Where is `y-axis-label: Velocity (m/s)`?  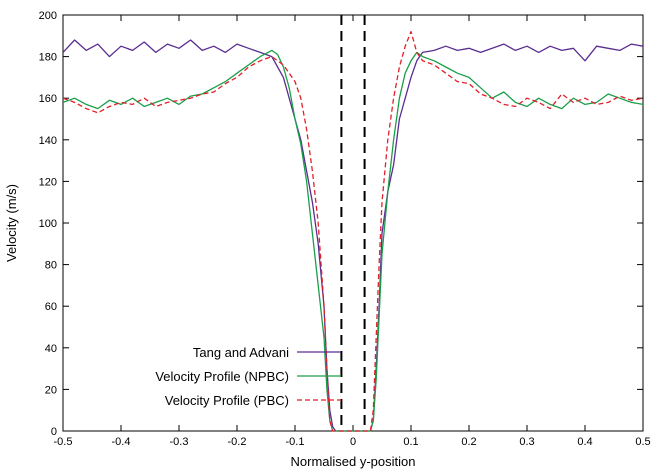 y-axis-label: Velocity (m/s) is located at coordinates (11, 223).